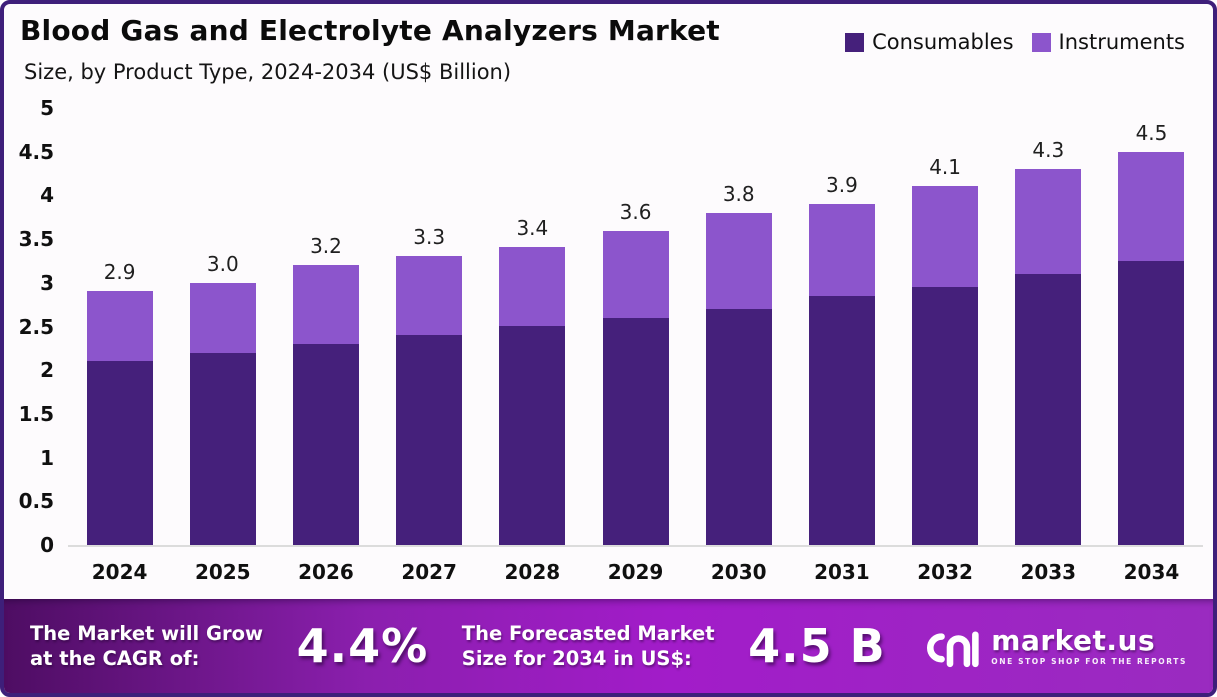 This screenshot has height=697, width=1217. What do you see at coordinates (817, 646) in the screenshot?
I see `forecast-value: 4.5 B` at bounding box center [817, 646].